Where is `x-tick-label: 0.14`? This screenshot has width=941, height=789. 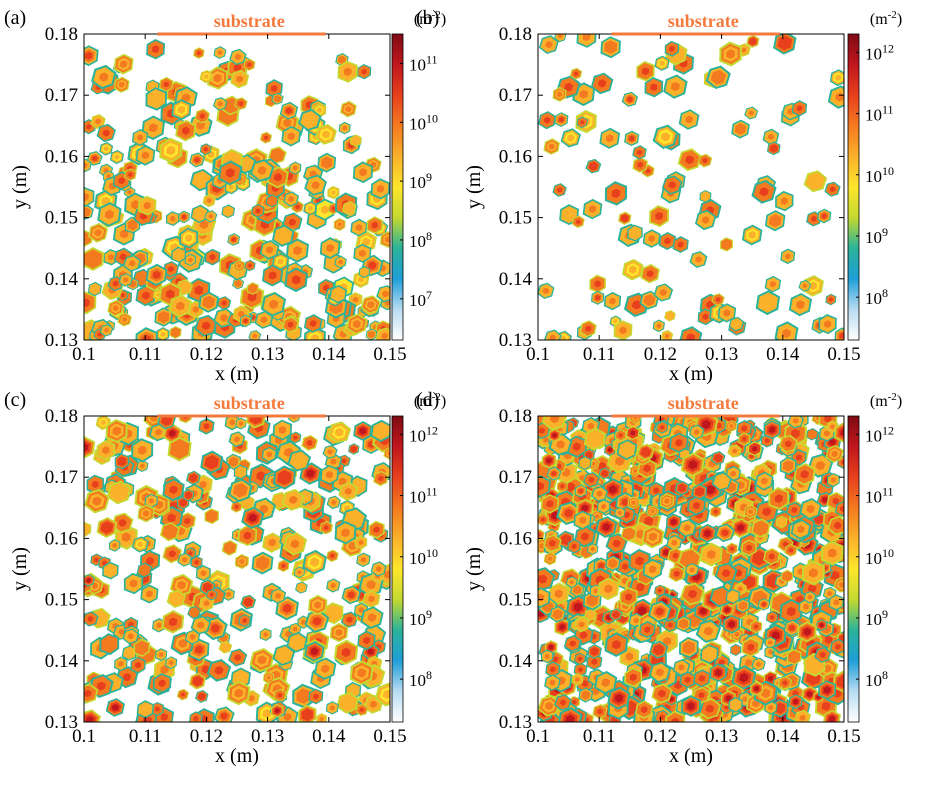 x-tick-label: 0.14 is located at coordinates (329, 736).